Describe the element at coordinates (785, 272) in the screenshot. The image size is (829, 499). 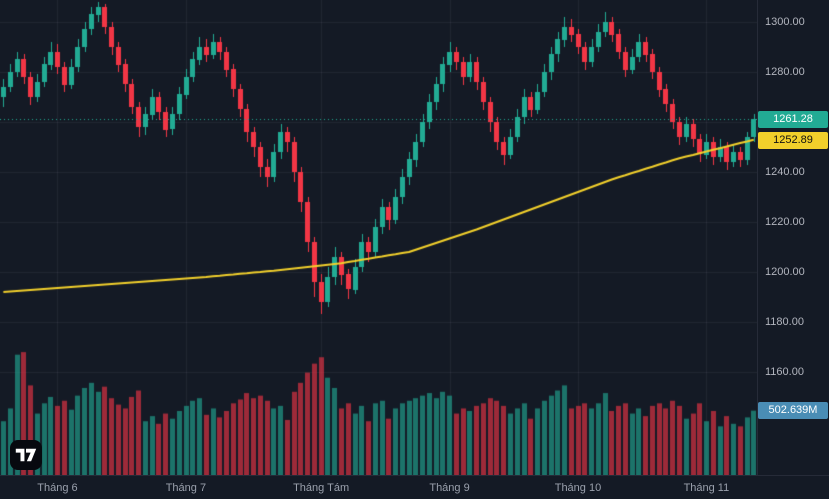
I see `price-tick-label: 1200.00` at that location.